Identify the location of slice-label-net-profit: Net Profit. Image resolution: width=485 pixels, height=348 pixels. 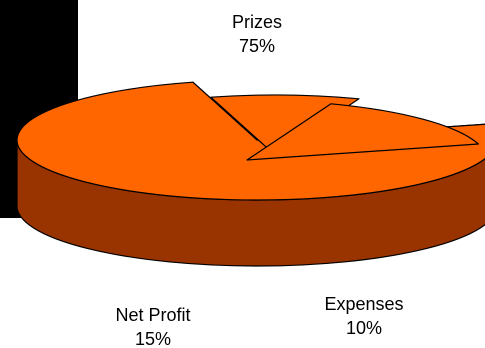
(152, 315).